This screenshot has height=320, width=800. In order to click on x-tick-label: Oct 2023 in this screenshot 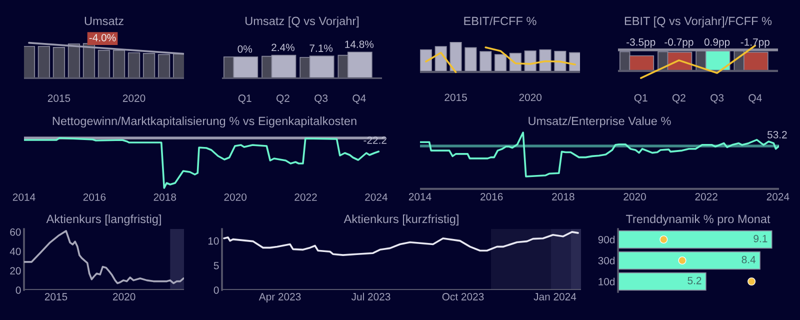, I will do `click(463, 296)`.